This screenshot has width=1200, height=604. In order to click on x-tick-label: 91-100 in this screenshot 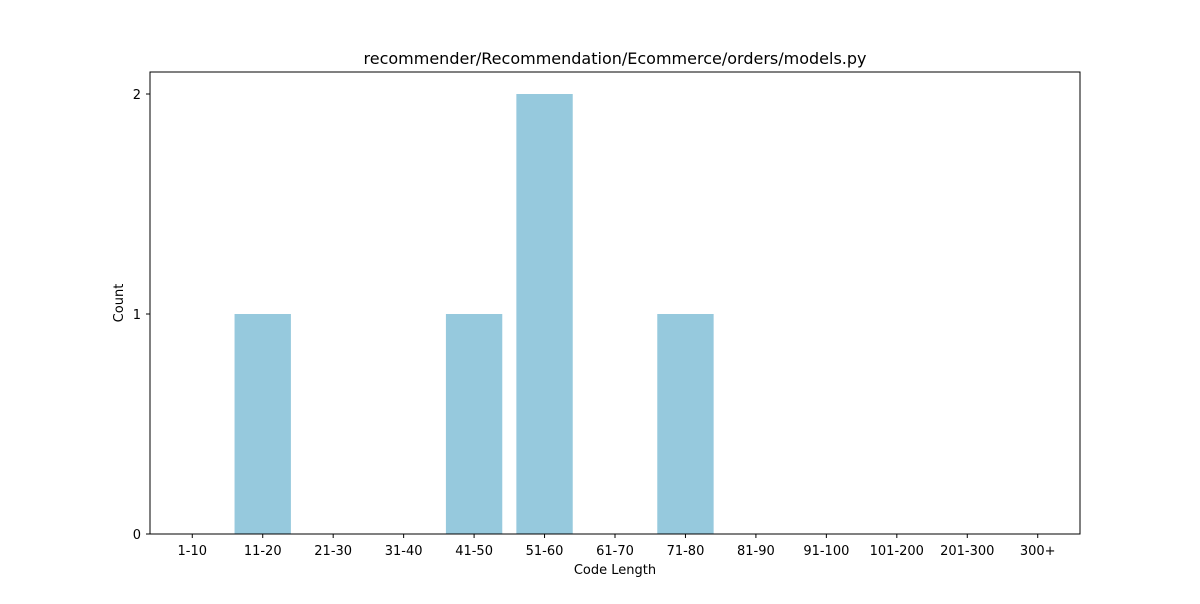, I will do `click(826, 551)`.